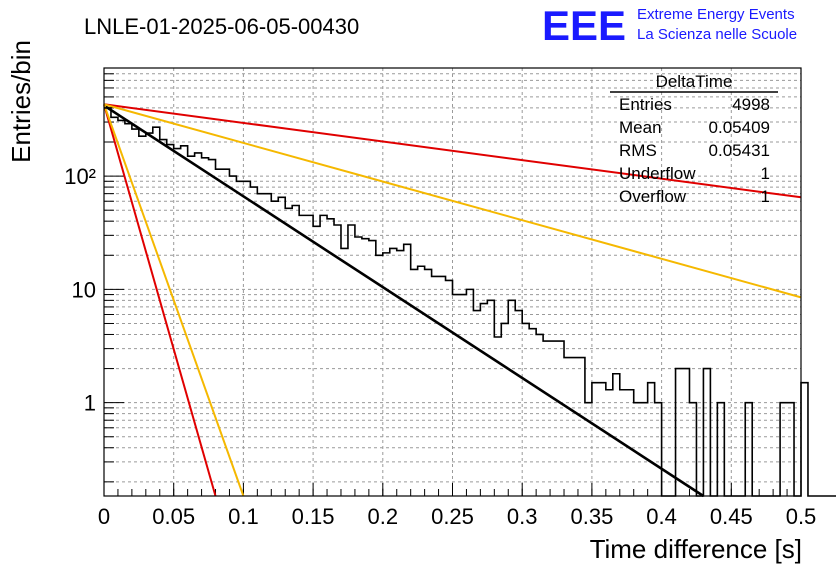 This screenshot has width=836, height=577. What do you see at coordinates (661, 516) in the screenshot?
I see `x-tick-label: 0.4` at bounding box center [661, 516].